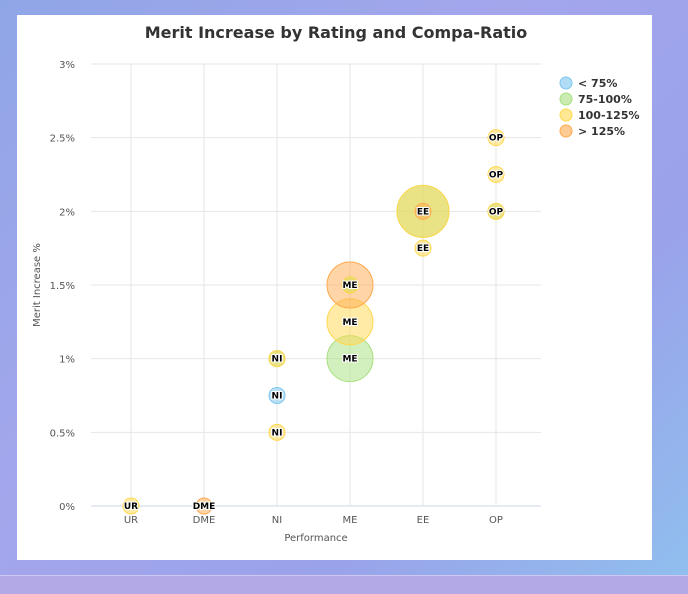 This screenshot has height=594, width=688. I want to click on data-label: UR, so click(131, 507).